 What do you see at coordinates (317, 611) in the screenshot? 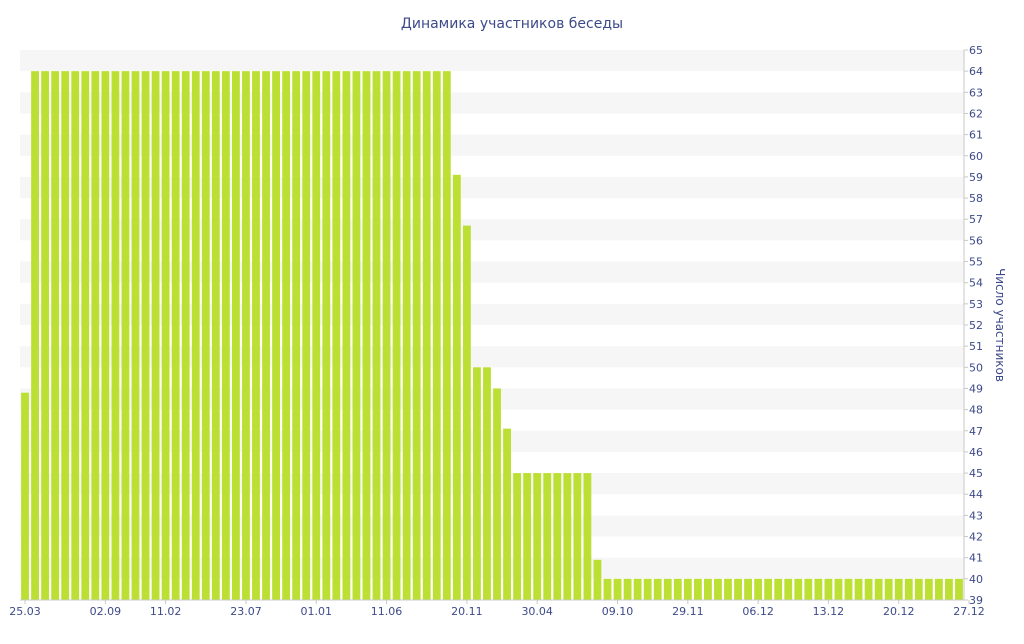
I see `x-tick-label: 01.01` at bounding box center [317, 611].